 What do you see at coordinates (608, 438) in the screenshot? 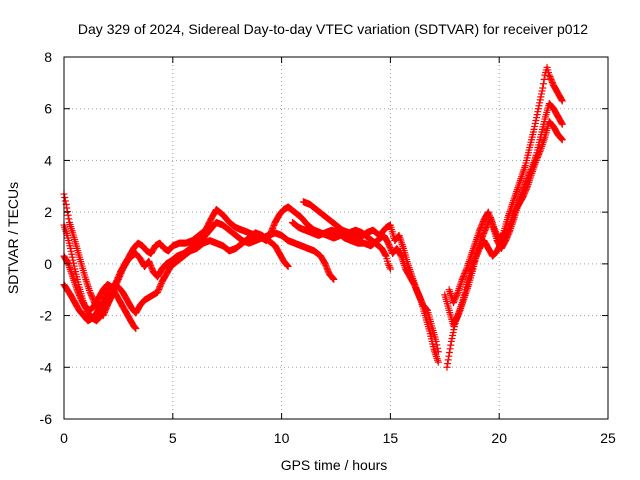
I see `x-tick-label: 25` at bounding box center [608, 438].